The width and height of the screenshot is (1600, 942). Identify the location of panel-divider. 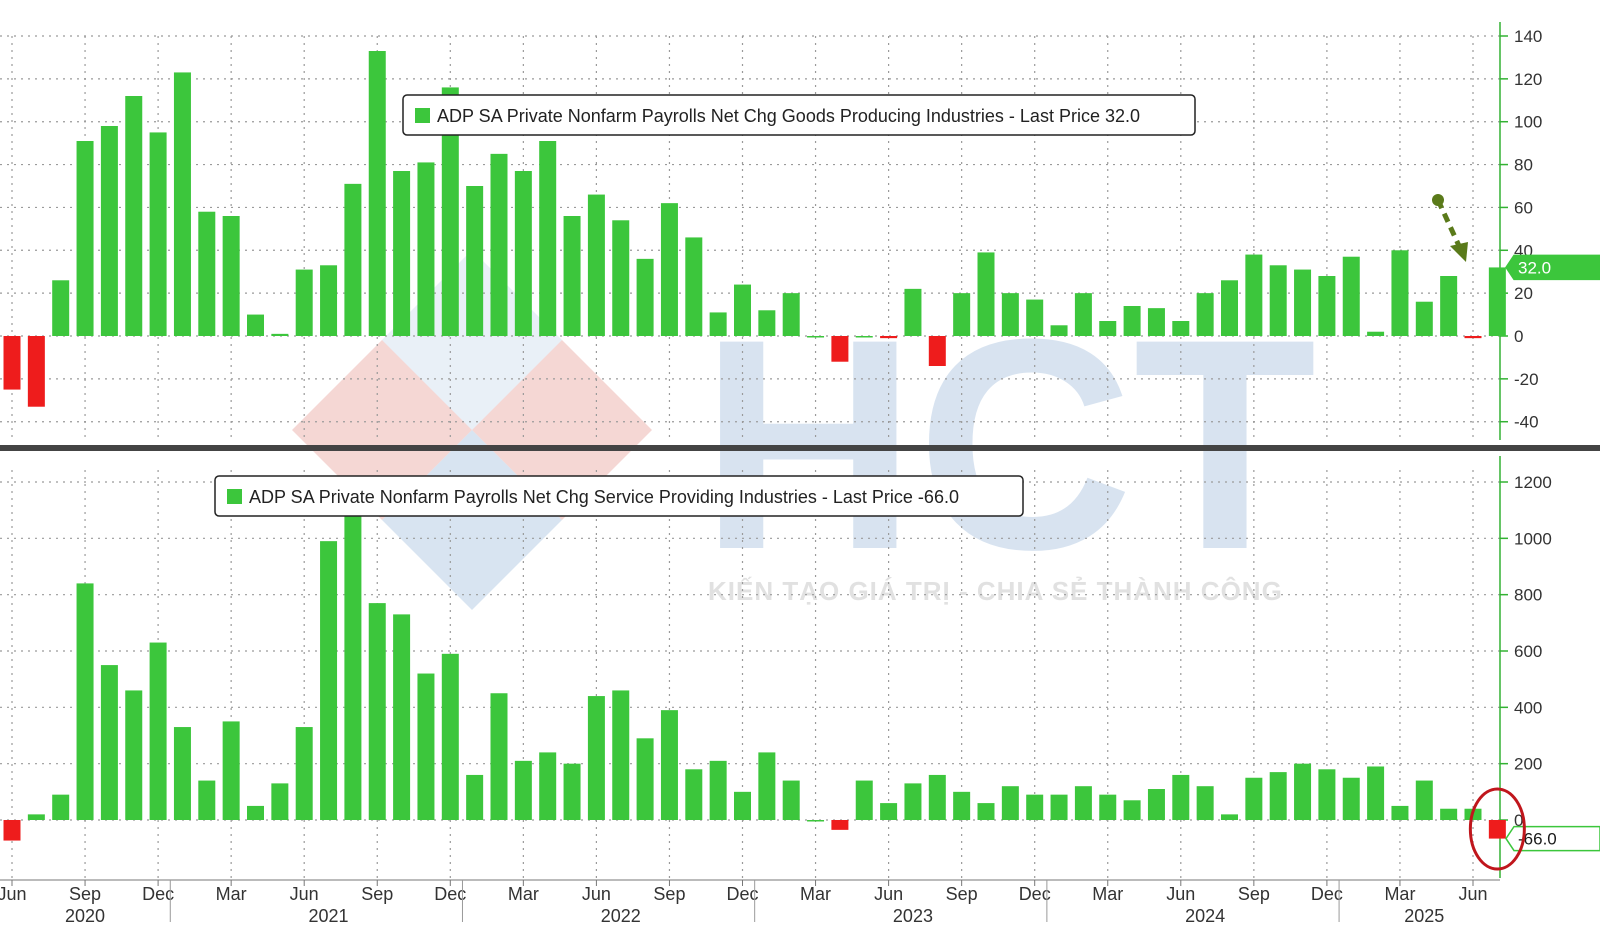
(800, 448).